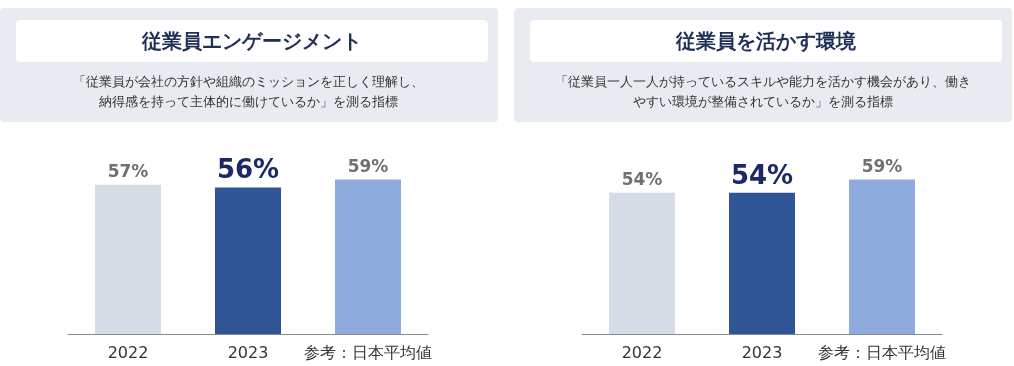 The image size is (1014, 366). I want to click on chart-title: 従業員エンゲージメント, so click(252, 41).